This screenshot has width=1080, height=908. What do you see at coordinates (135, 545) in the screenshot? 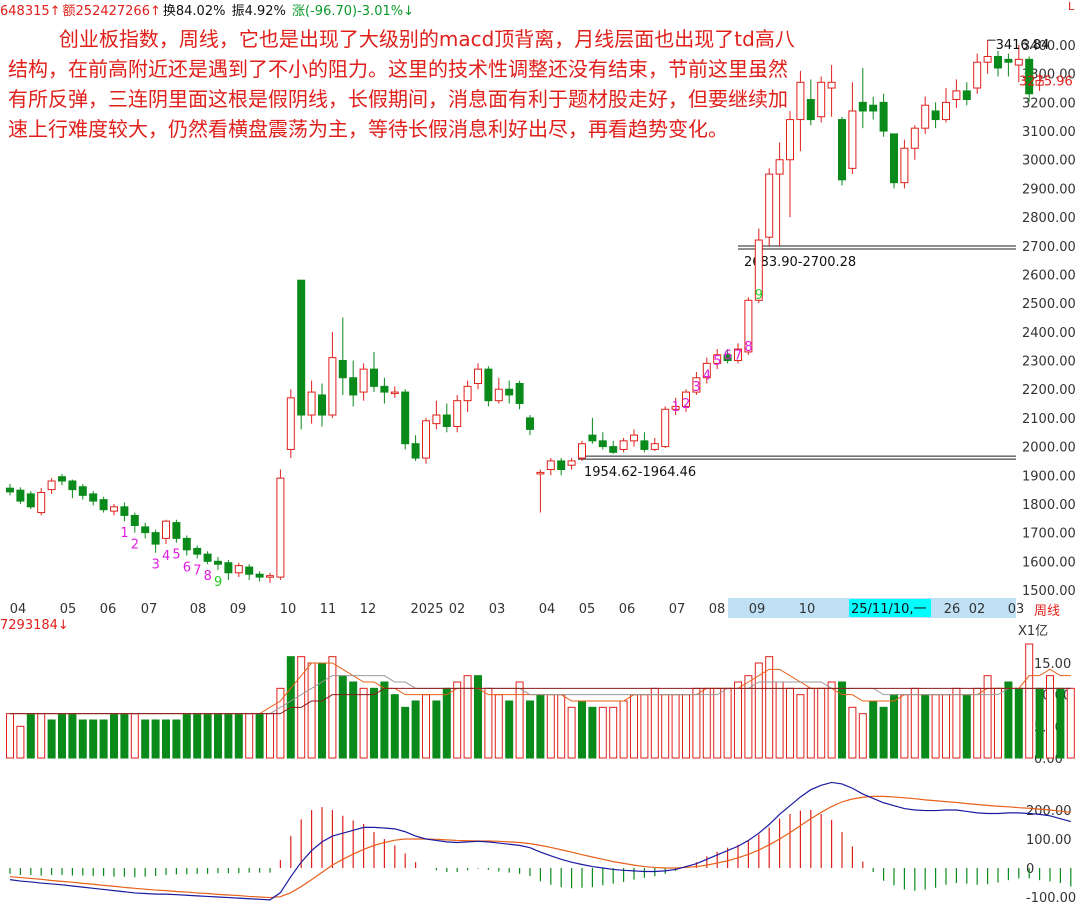
I see `td-count-label: 2` at bounding box center [135, 545].